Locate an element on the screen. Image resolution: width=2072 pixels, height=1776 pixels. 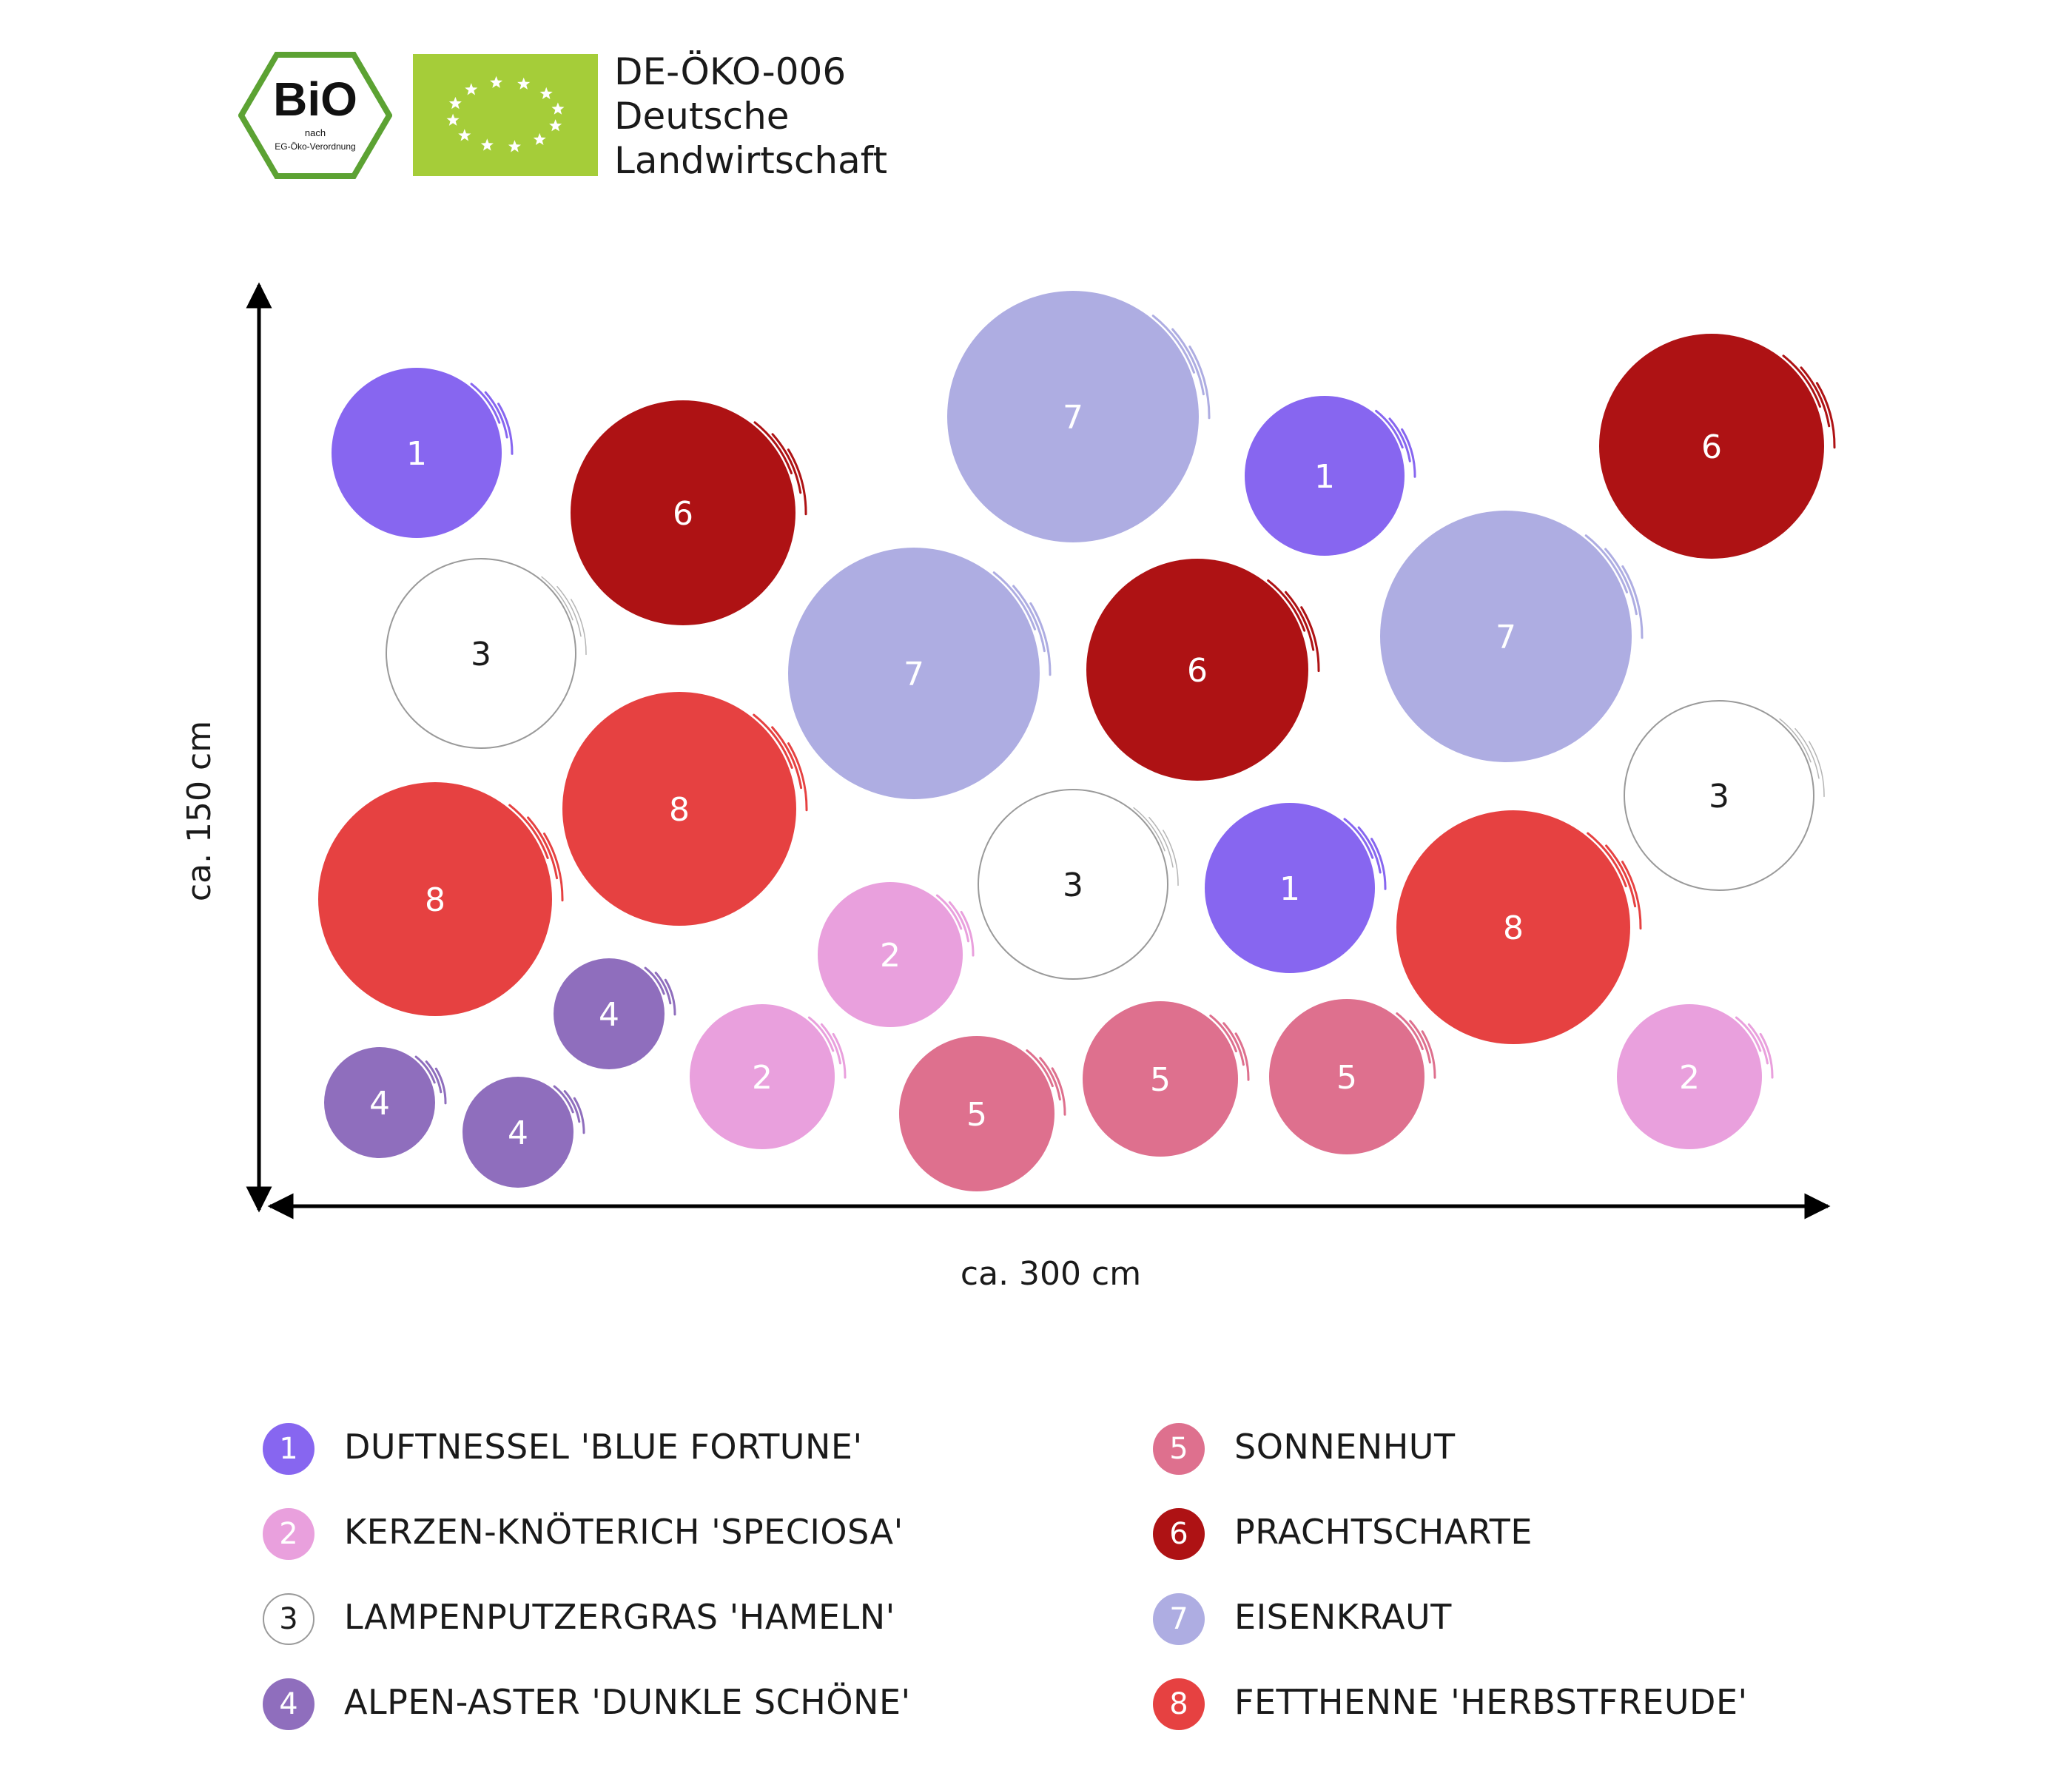
legend-marker-8: 8 is located at coordinates (1179, 1704).